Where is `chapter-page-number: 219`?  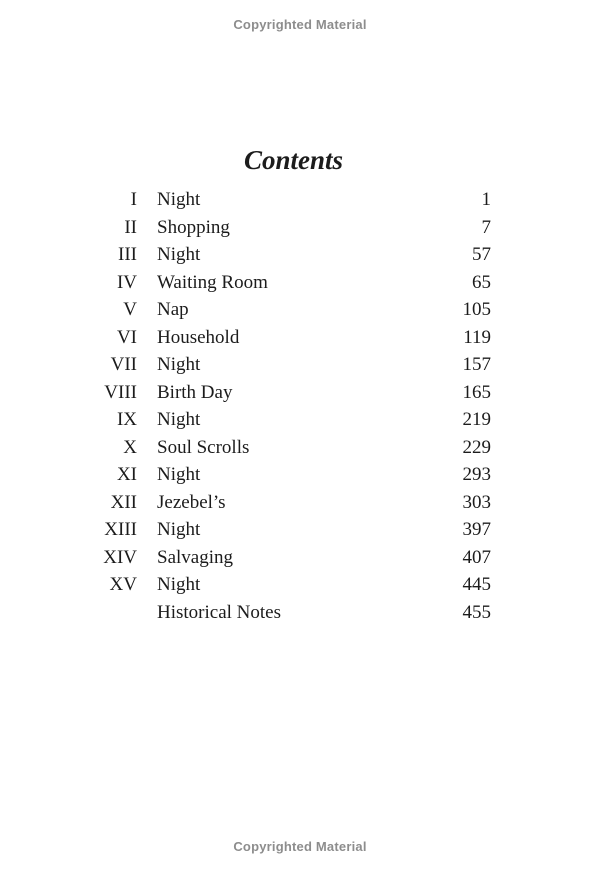 chapter-page-number: 219 is located at coordinates (477, 419).